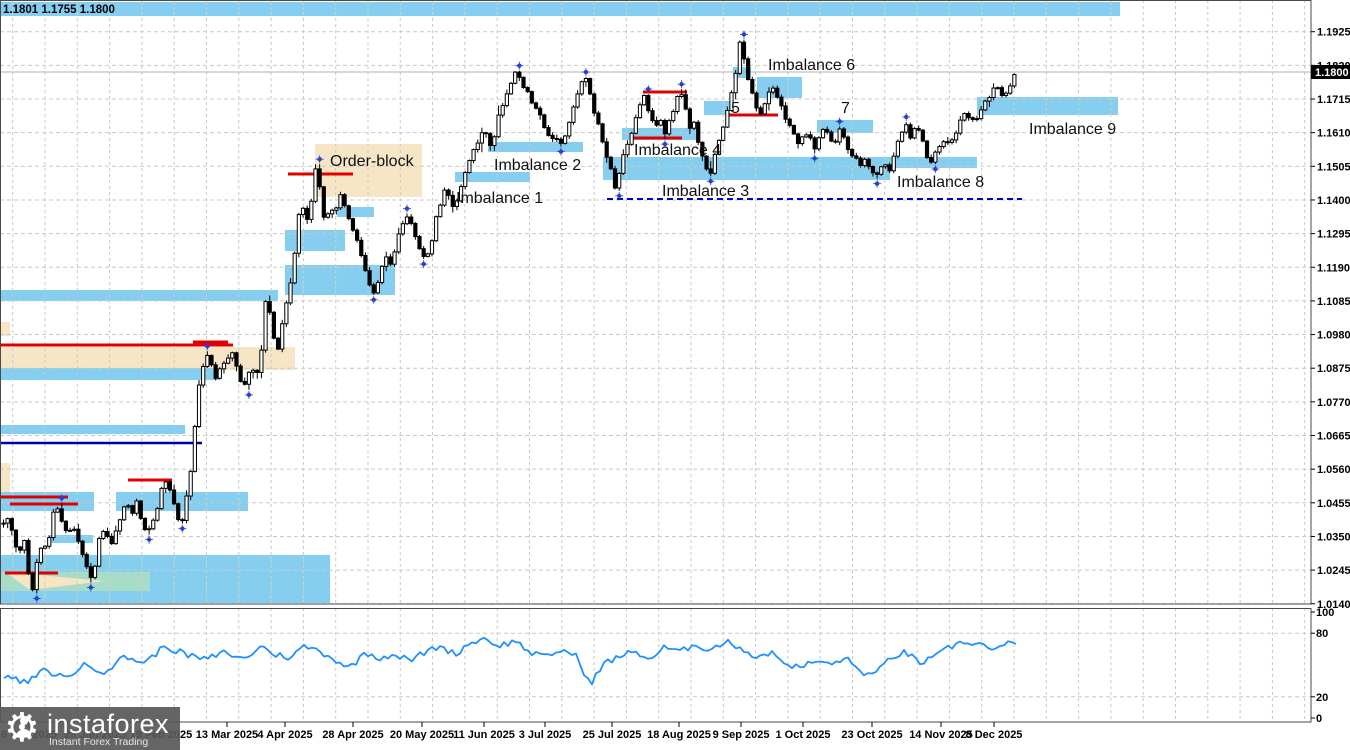  Describe the element at coordinates (612, 735) in the screenshot. I see `date-tick-label: 25 Jul 2025` at that location.